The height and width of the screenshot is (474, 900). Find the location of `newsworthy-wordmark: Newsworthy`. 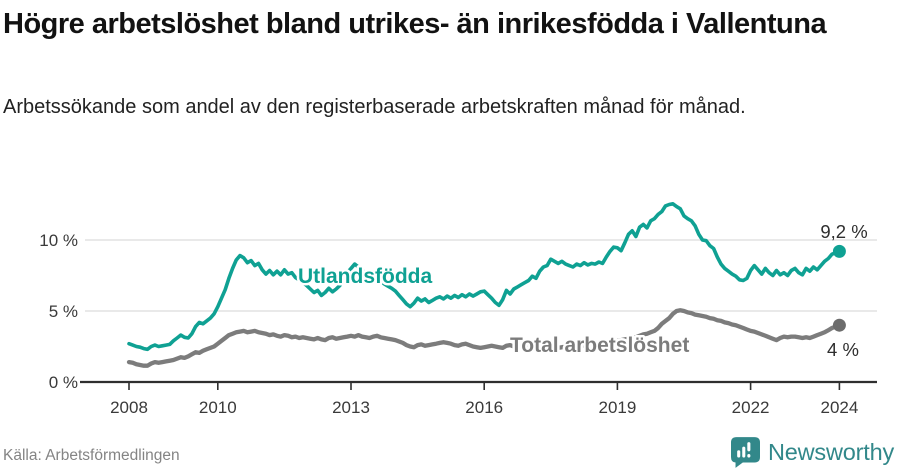

newsworthy-wordmark: Newsworthy is located at coordinates (831, 452).